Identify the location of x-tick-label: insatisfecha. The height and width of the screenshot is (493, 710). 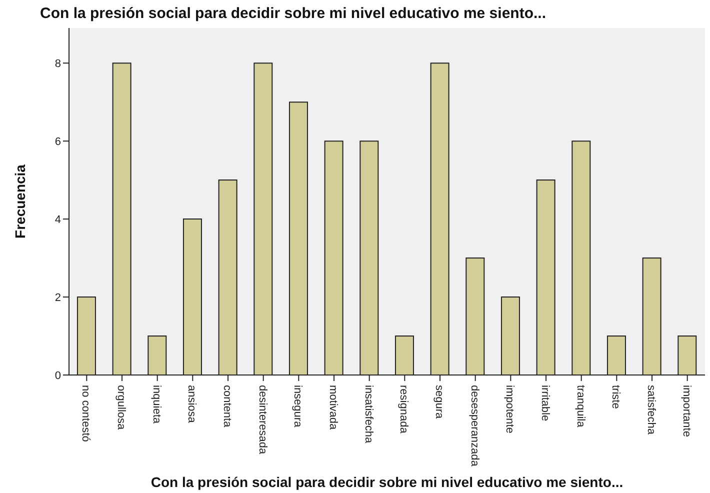
(368, 414).